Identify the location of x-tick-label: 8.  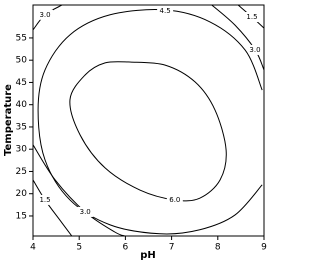
(218, 248).